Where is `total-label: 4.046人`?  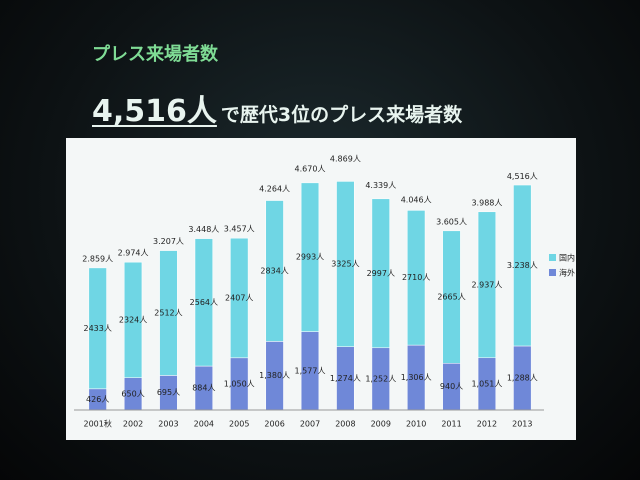
total-label: 4.046人 is located at coordinates (416, 199).